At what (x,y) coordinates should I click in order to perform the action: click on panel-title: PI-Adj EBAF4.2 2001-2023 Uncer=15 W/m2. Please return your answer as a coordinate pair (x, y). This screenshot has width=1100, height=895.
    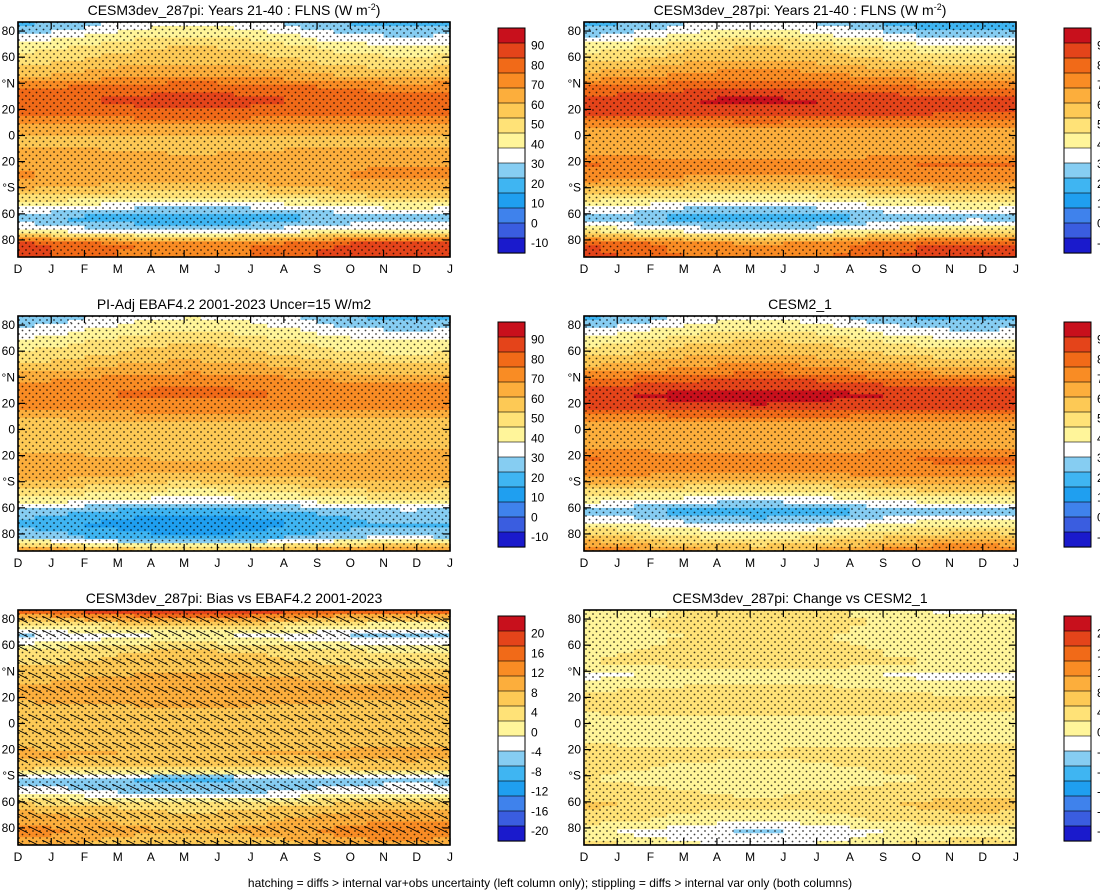
    Looking at the image, I should click on (234, 304).